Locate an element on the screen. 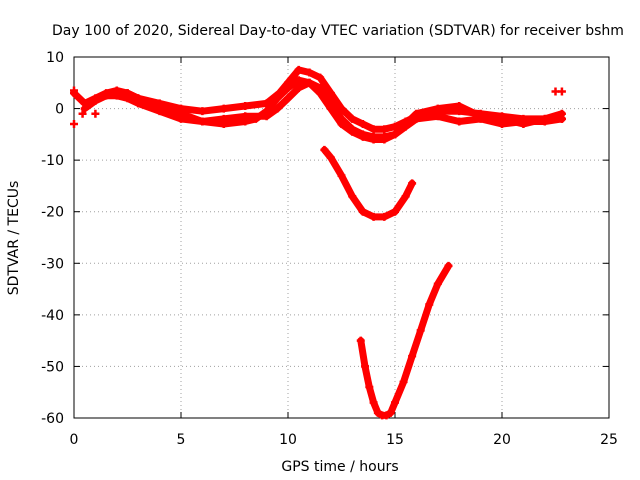  x-tick-label: 5 is located at coordinates (181, 440).